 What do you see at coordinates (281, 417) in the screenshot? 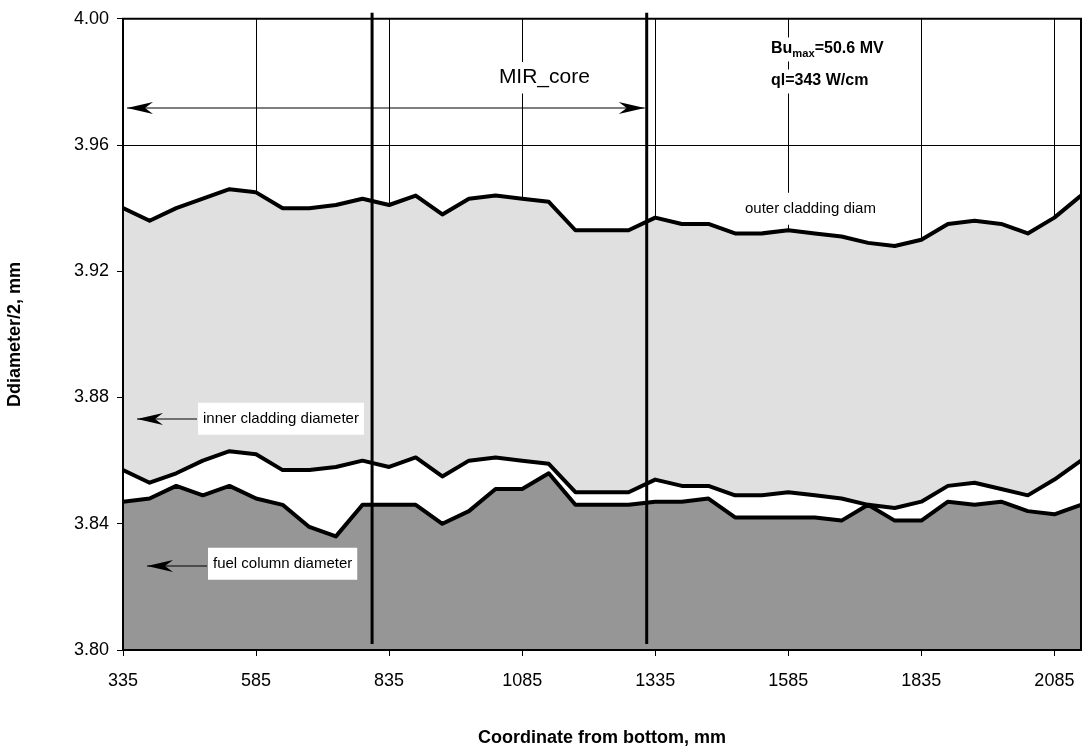
I see `legend-label: inner cladding diameter` at bounding box center [281, 417].